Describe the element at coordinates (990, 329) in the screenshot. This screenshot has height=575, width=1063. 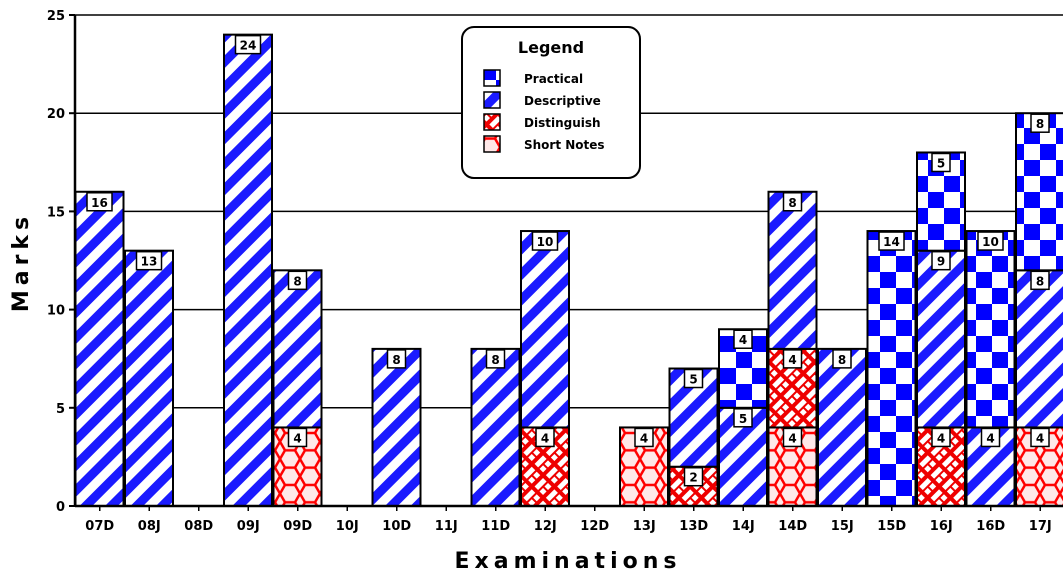
I see `bar-practical-16D` at that location.